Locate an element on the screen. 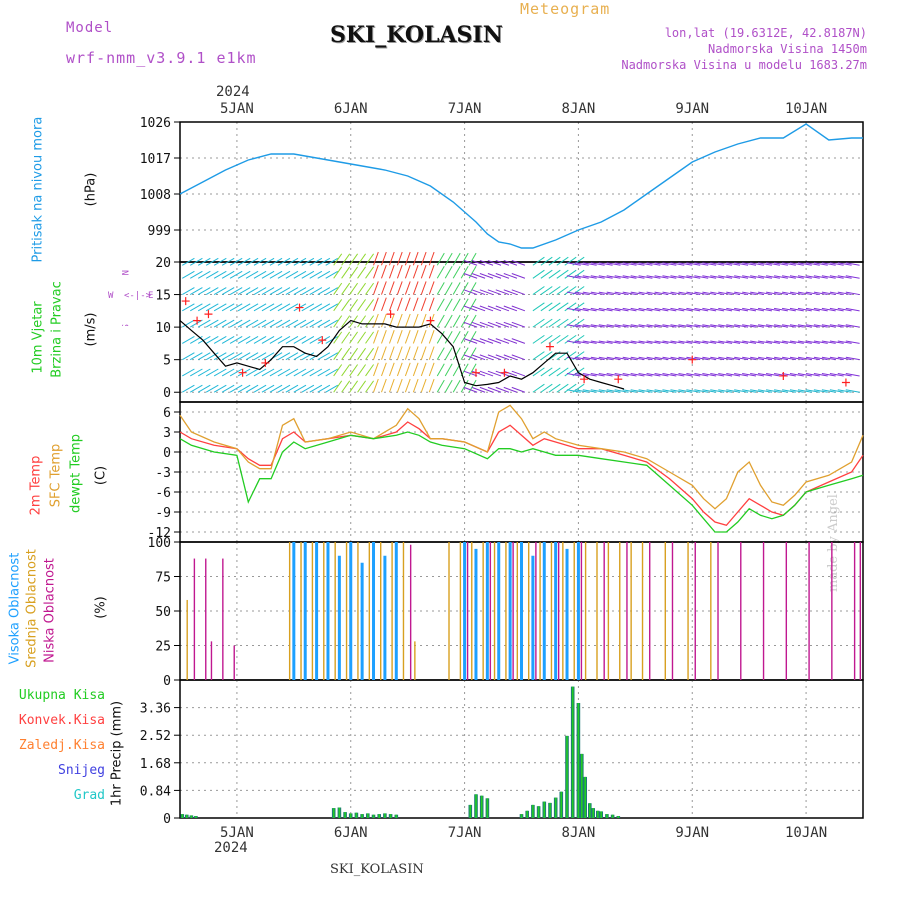 Image resolution: width=900 pixels, height=900 pixels. ytick-label: 1.68 is located at coordinates (155, 764).